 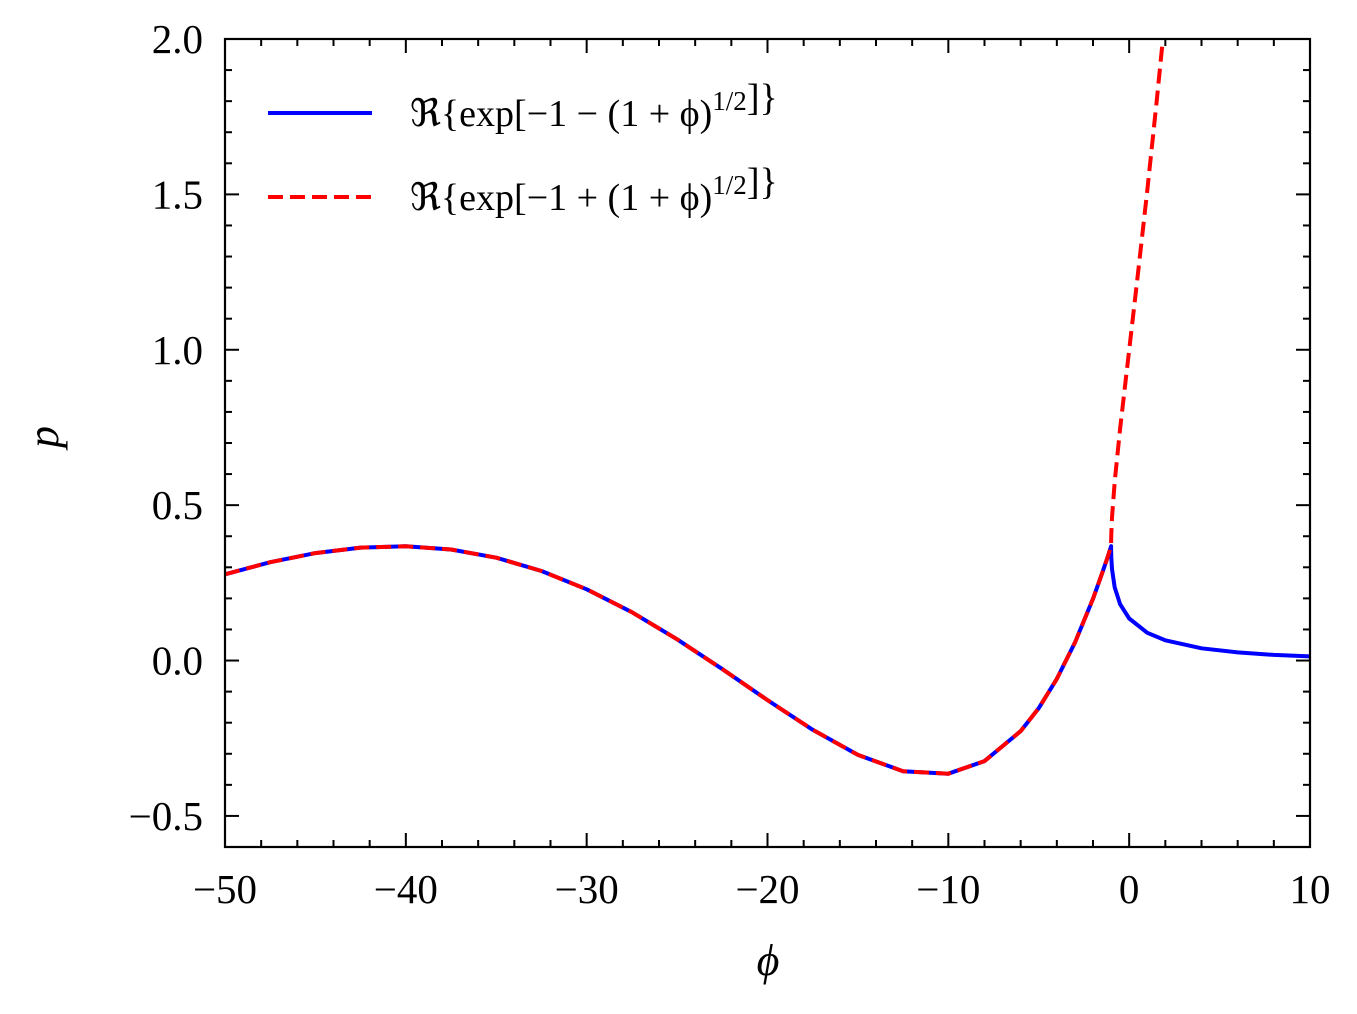 I want to click on x-tick-label: −20, so click(x=767, y=889).